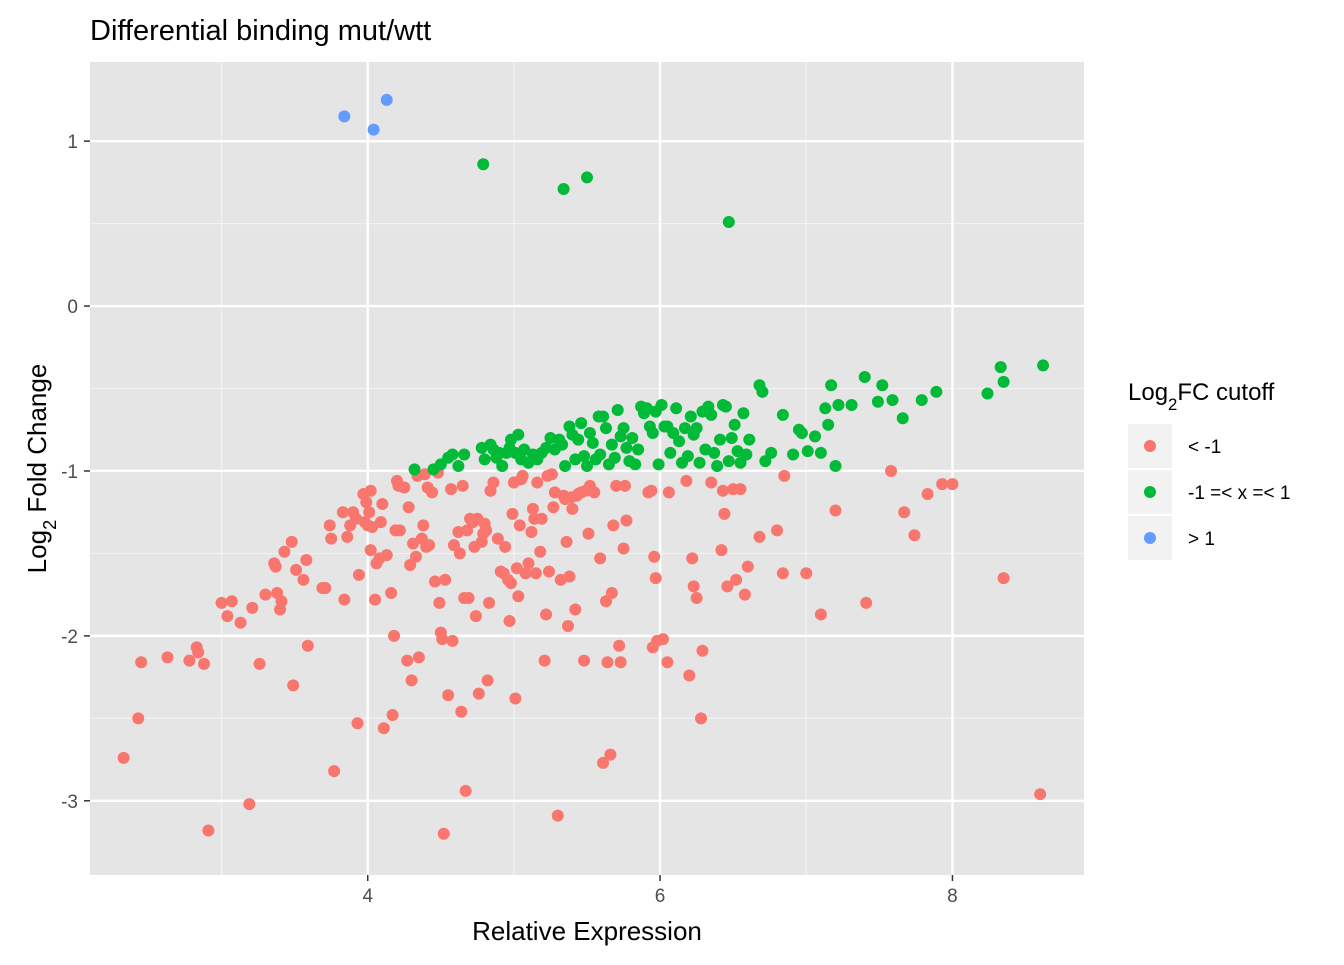 The width and height of the screenshot is (1344, 965). I want to click on x-tick-label: 4, so click(367, 896).